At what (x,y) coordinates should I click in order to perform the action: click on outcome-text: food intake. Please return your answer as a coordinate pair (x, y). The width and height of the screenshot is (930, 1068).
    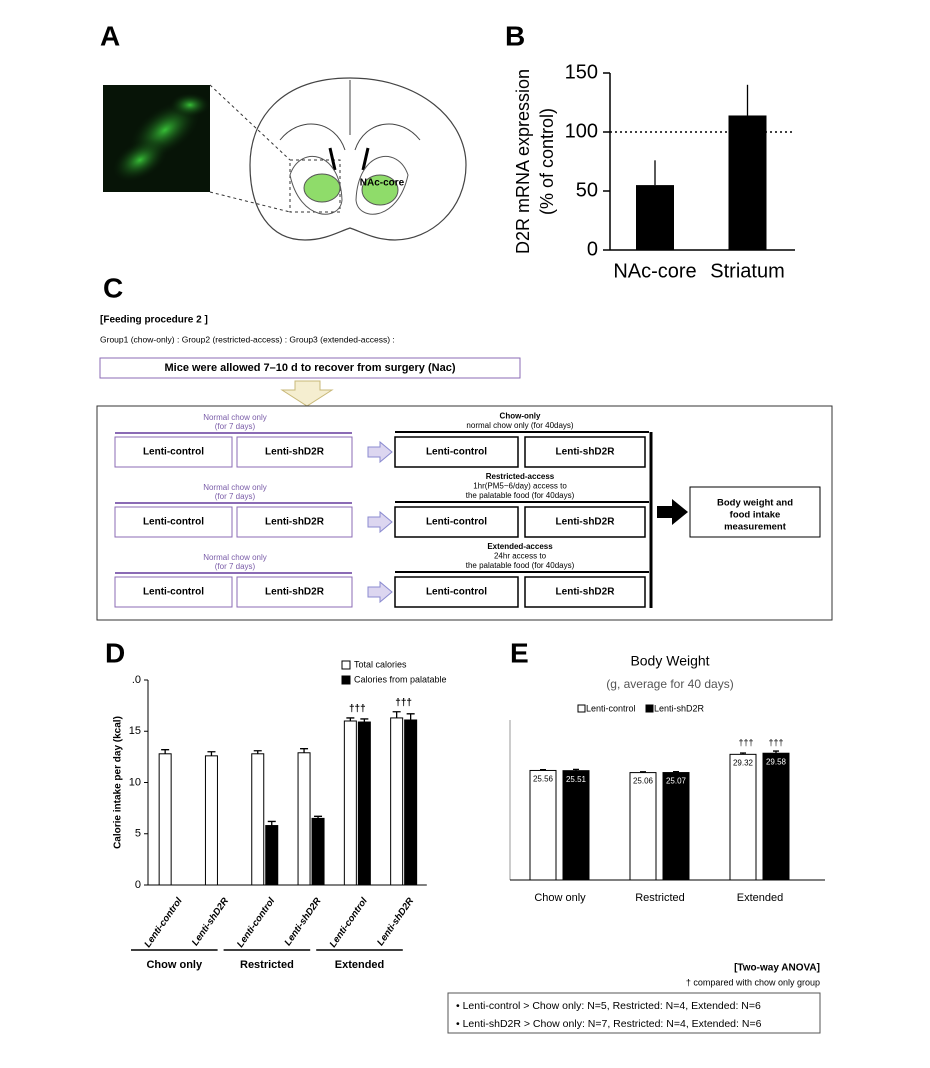
    Looking at the image, I should click on (755, 515).